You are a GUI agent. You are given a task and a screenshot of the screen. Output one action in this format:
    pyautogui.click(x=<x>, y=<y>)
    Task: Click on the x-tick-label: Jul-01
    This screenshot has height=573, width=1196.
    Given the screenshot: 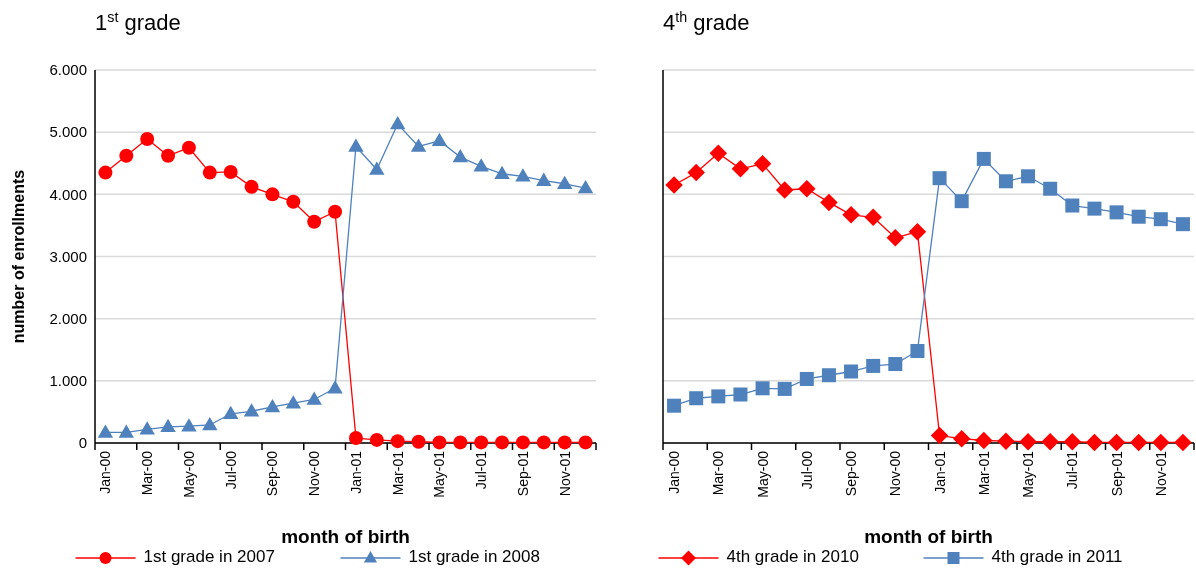 What is the action you would take?
    pyautogui.click(x=1072, y=470)
    